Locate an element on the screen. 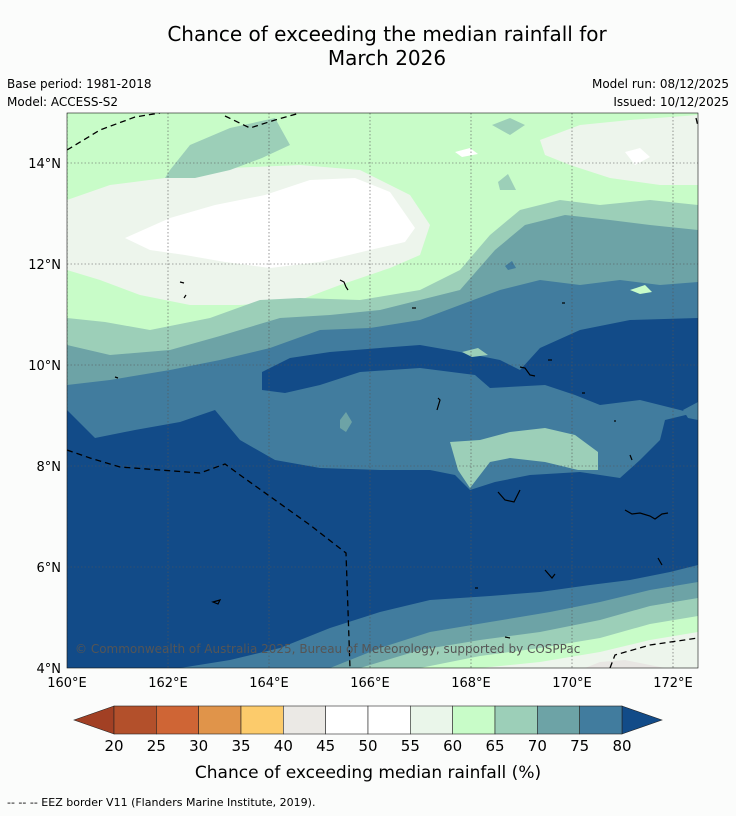 This screenshot has height=816, width=736. colorbar-label-30: 30 is located at coordinates (198, 746).